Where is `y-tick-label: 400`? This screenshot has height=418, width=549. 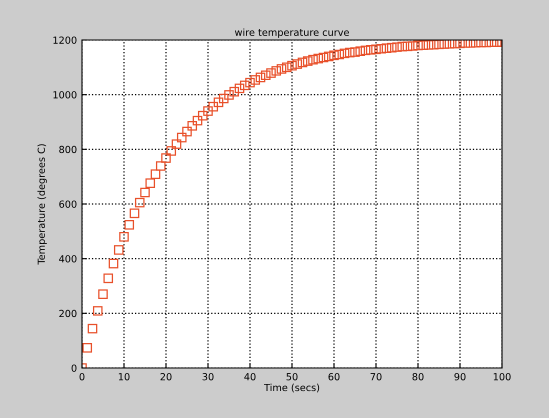 y-tick-label: 400 is located at coordinates (67, 258).